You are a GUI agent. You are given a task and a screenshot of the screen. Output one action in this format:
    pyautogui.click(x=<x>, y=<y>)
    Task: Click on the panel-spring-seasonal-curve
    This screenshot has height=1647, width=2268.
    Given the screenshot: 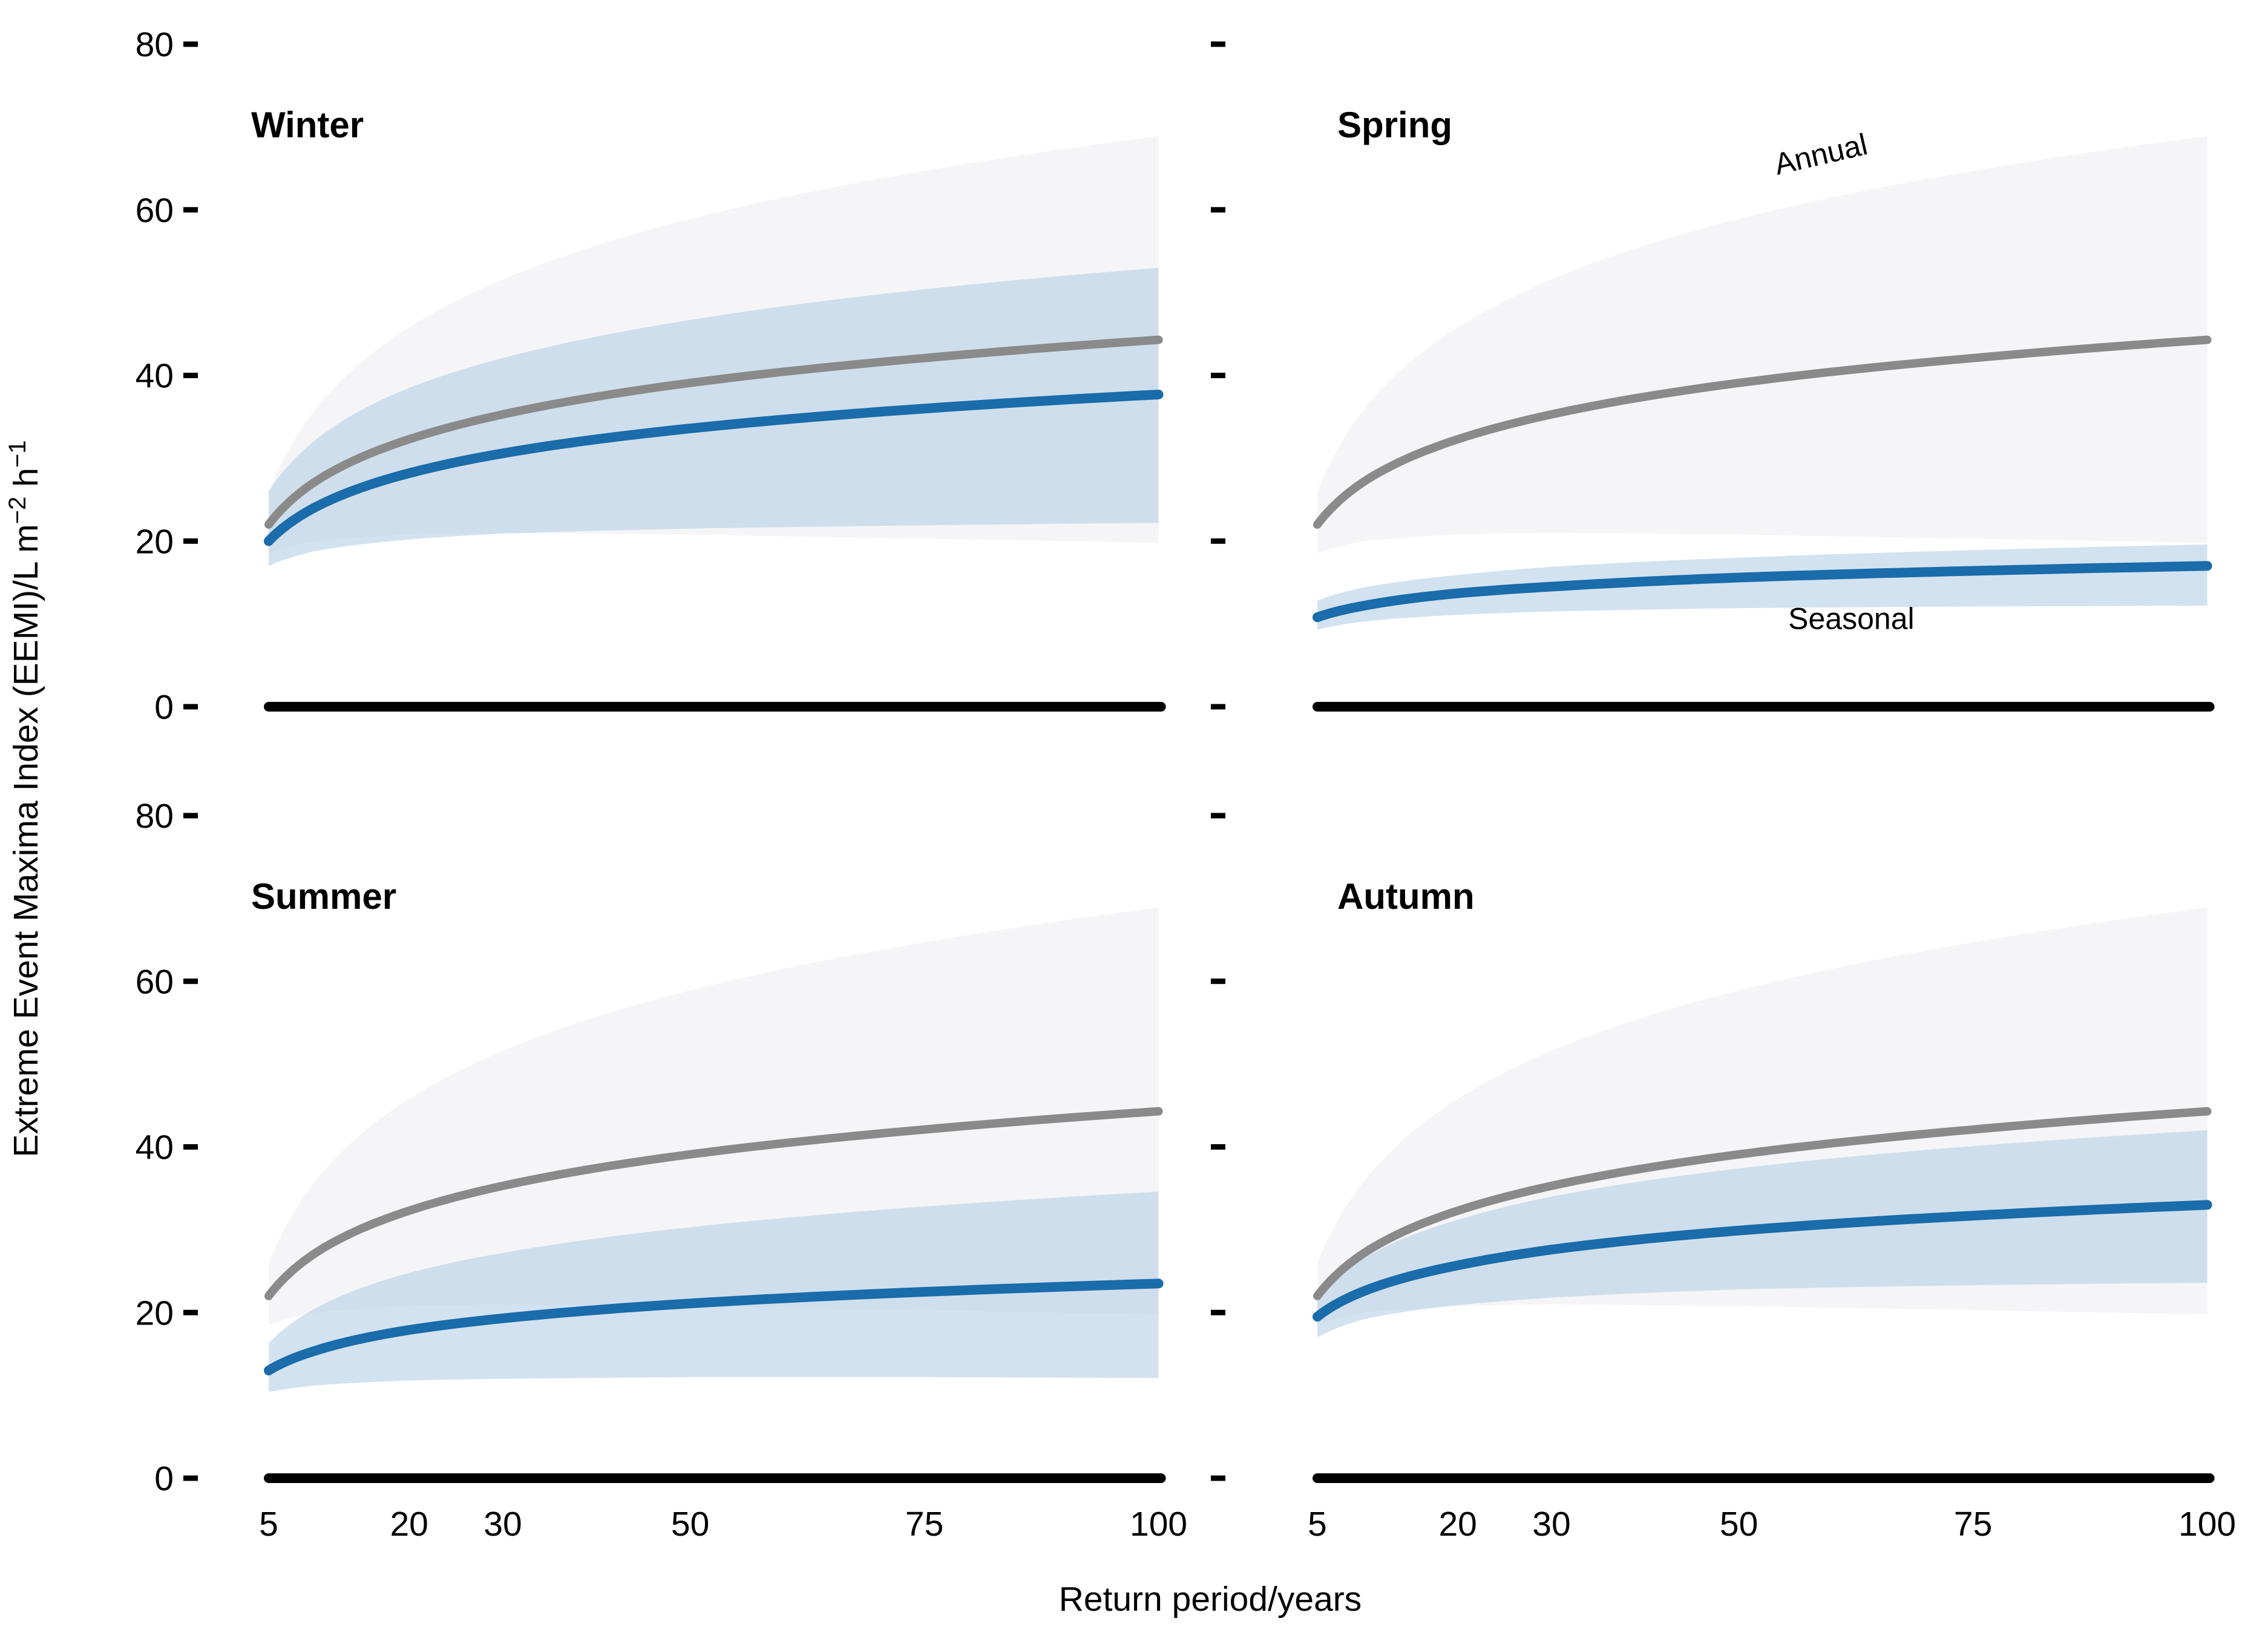 What is the action you would take?
    pyautogui.click(x=1763, y=592)
    